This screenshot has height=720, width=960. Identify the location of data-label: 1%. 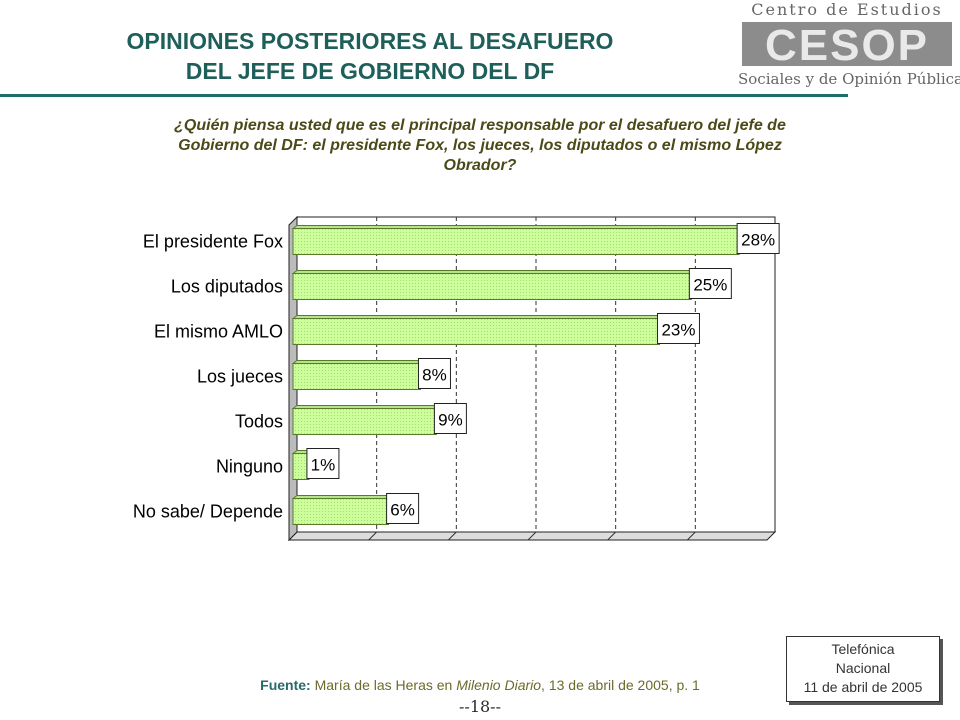
(323, 465).